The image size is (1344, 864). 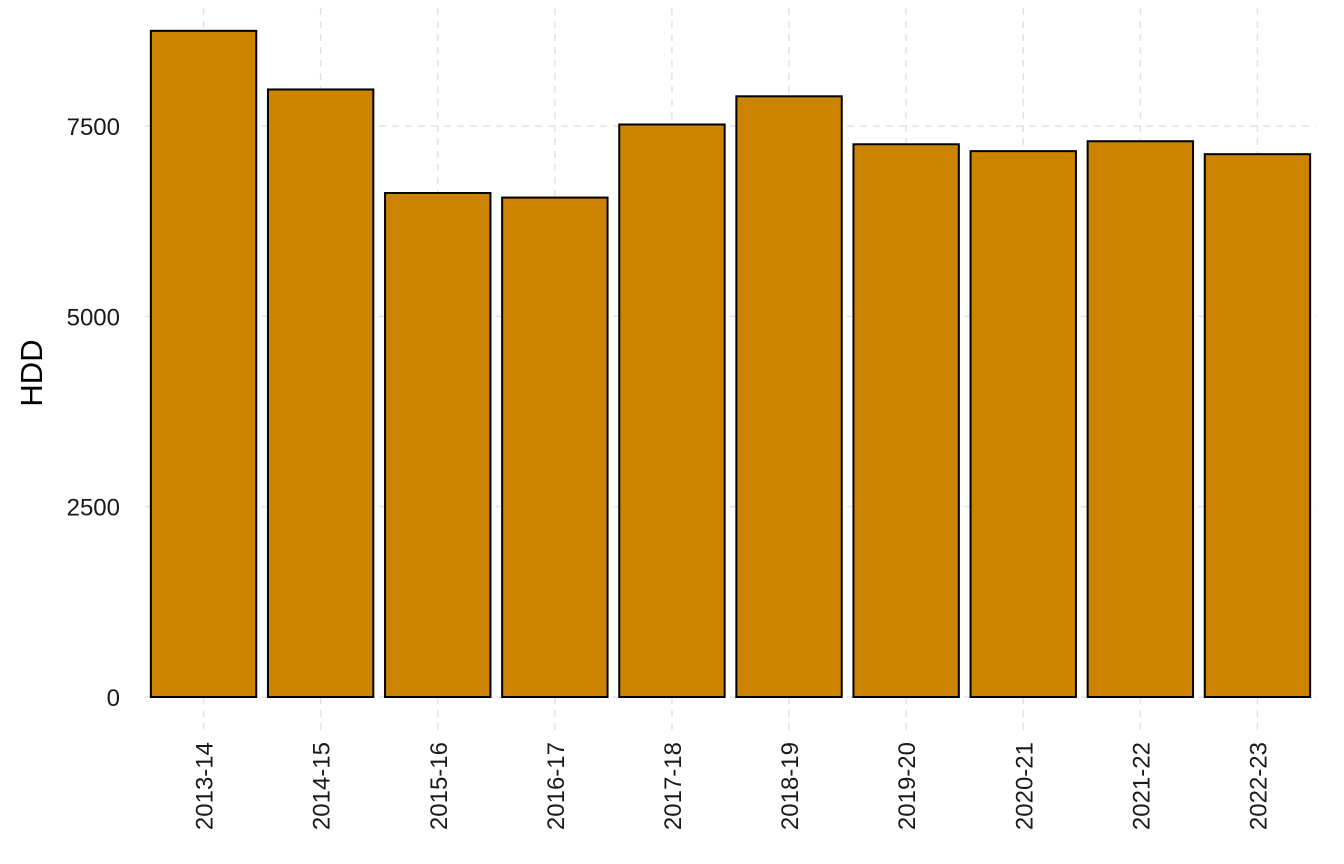 I want to click on y-tick-label: 2500, so click(x=93, y=508).